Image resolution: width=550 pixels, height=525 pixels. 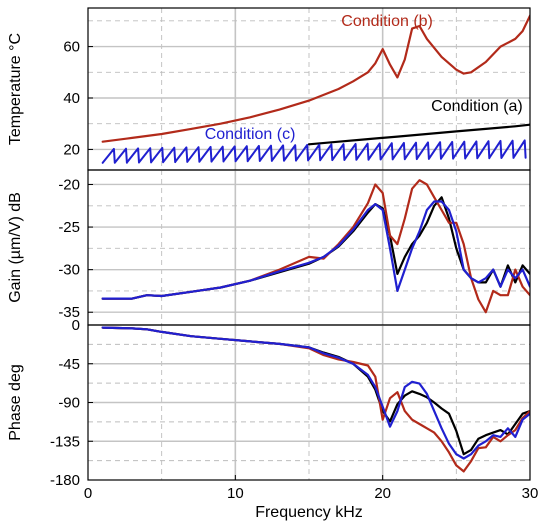 What do you see at coordinates (382, 493) in the screenshot?
I see `x-tick-label: 20` at bounding box center [382, 493].